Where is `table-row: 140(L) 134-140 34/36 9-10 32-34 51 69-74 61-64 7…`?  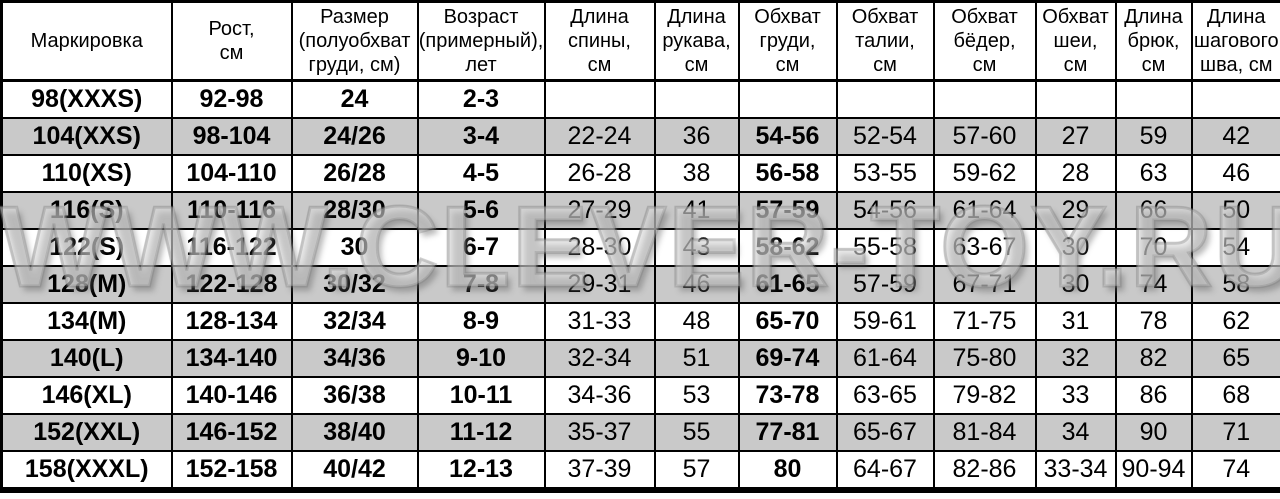 table-row: 140(L) 134-140 34/36 9-10 32-34 51 69-74 61-64 7… is located at coordinates (640, 358).